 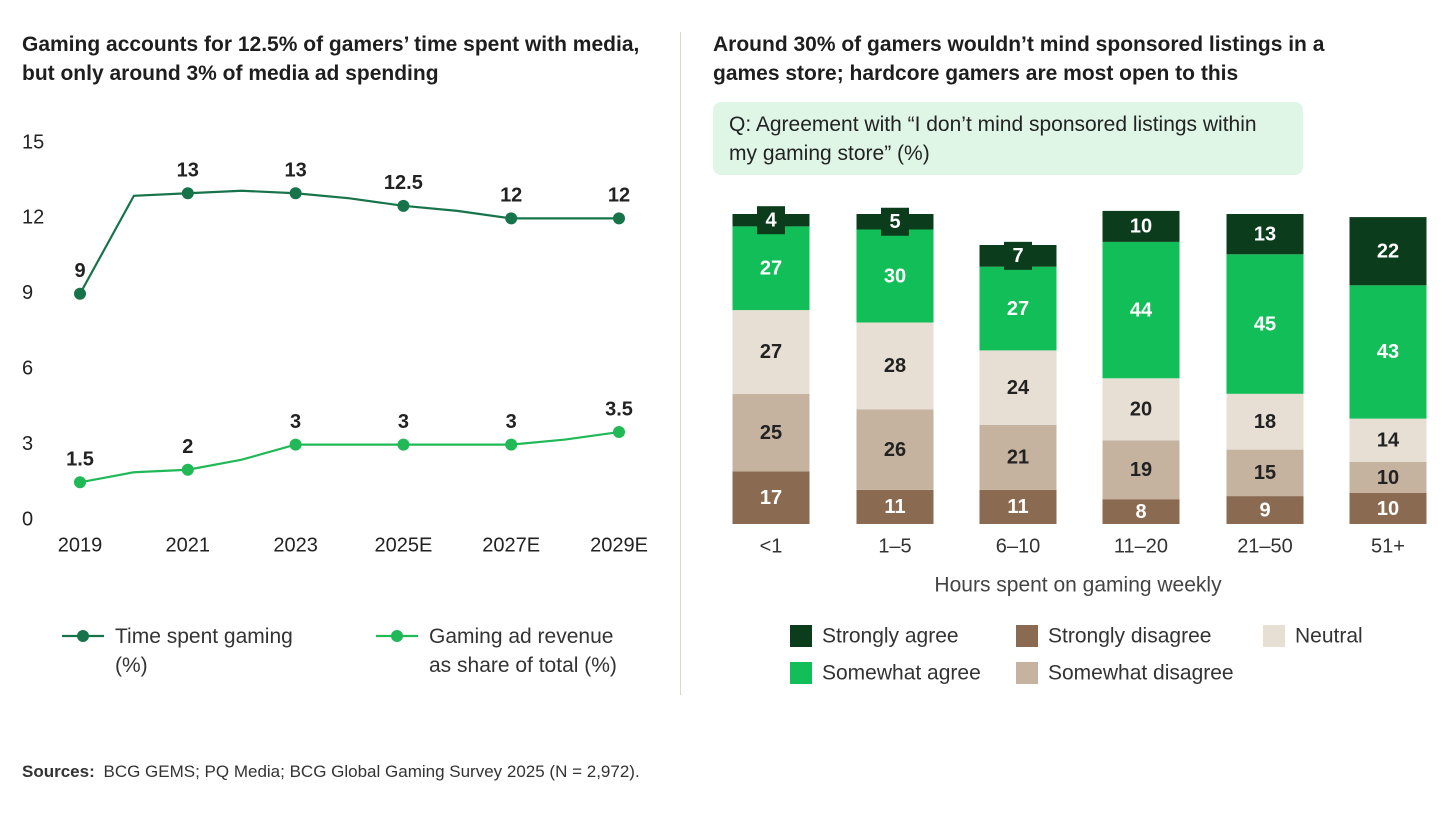 I want to click on data-label: 26, so click(x=895, y=450).